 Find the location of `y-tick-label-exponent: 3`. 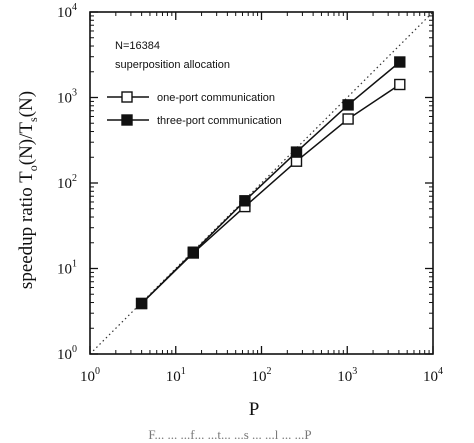

y-tick-label-exponent: 3 is located at coordinates (74, 93).